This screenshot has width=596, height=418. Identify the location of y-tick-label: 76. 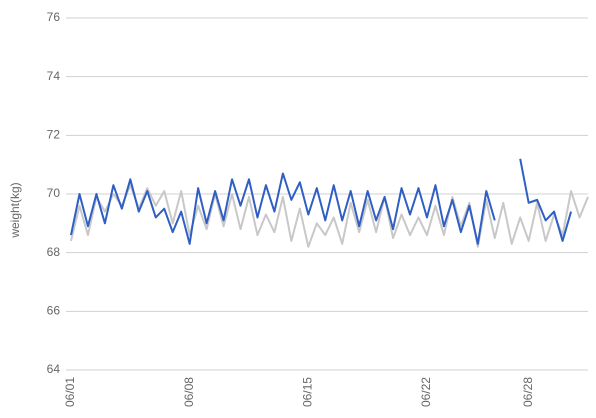
(54, 17).